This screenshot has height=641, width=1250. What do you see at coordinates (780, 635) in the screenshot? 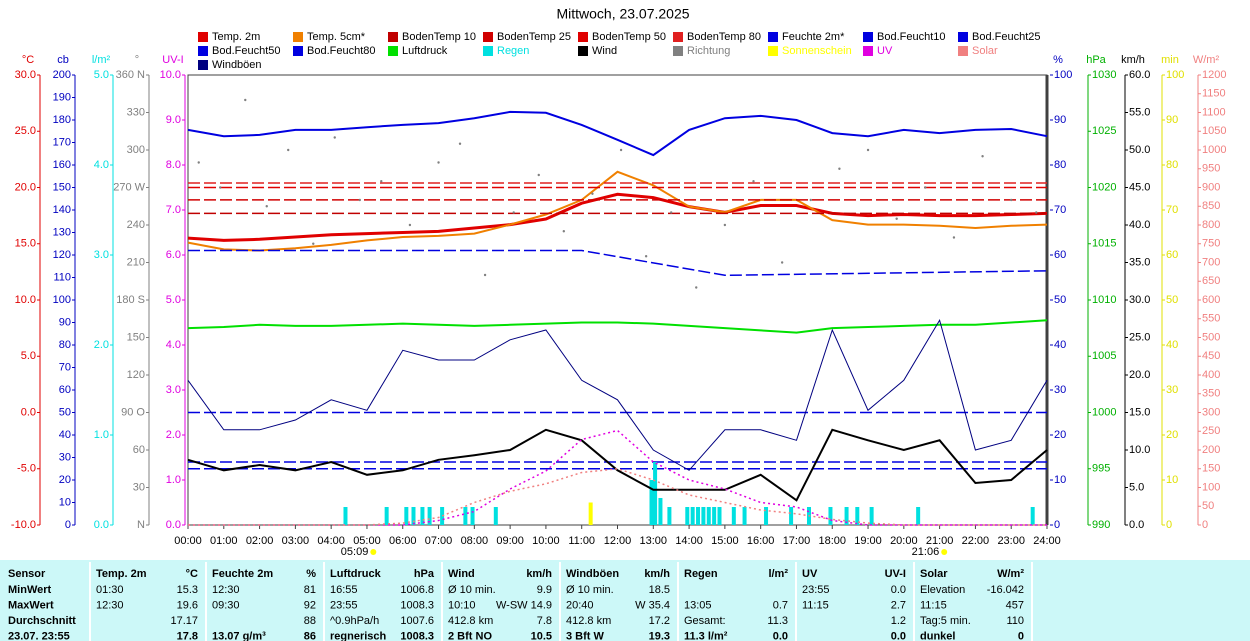
I see `table-cell: 0.0` at bounding box center [780, 635].